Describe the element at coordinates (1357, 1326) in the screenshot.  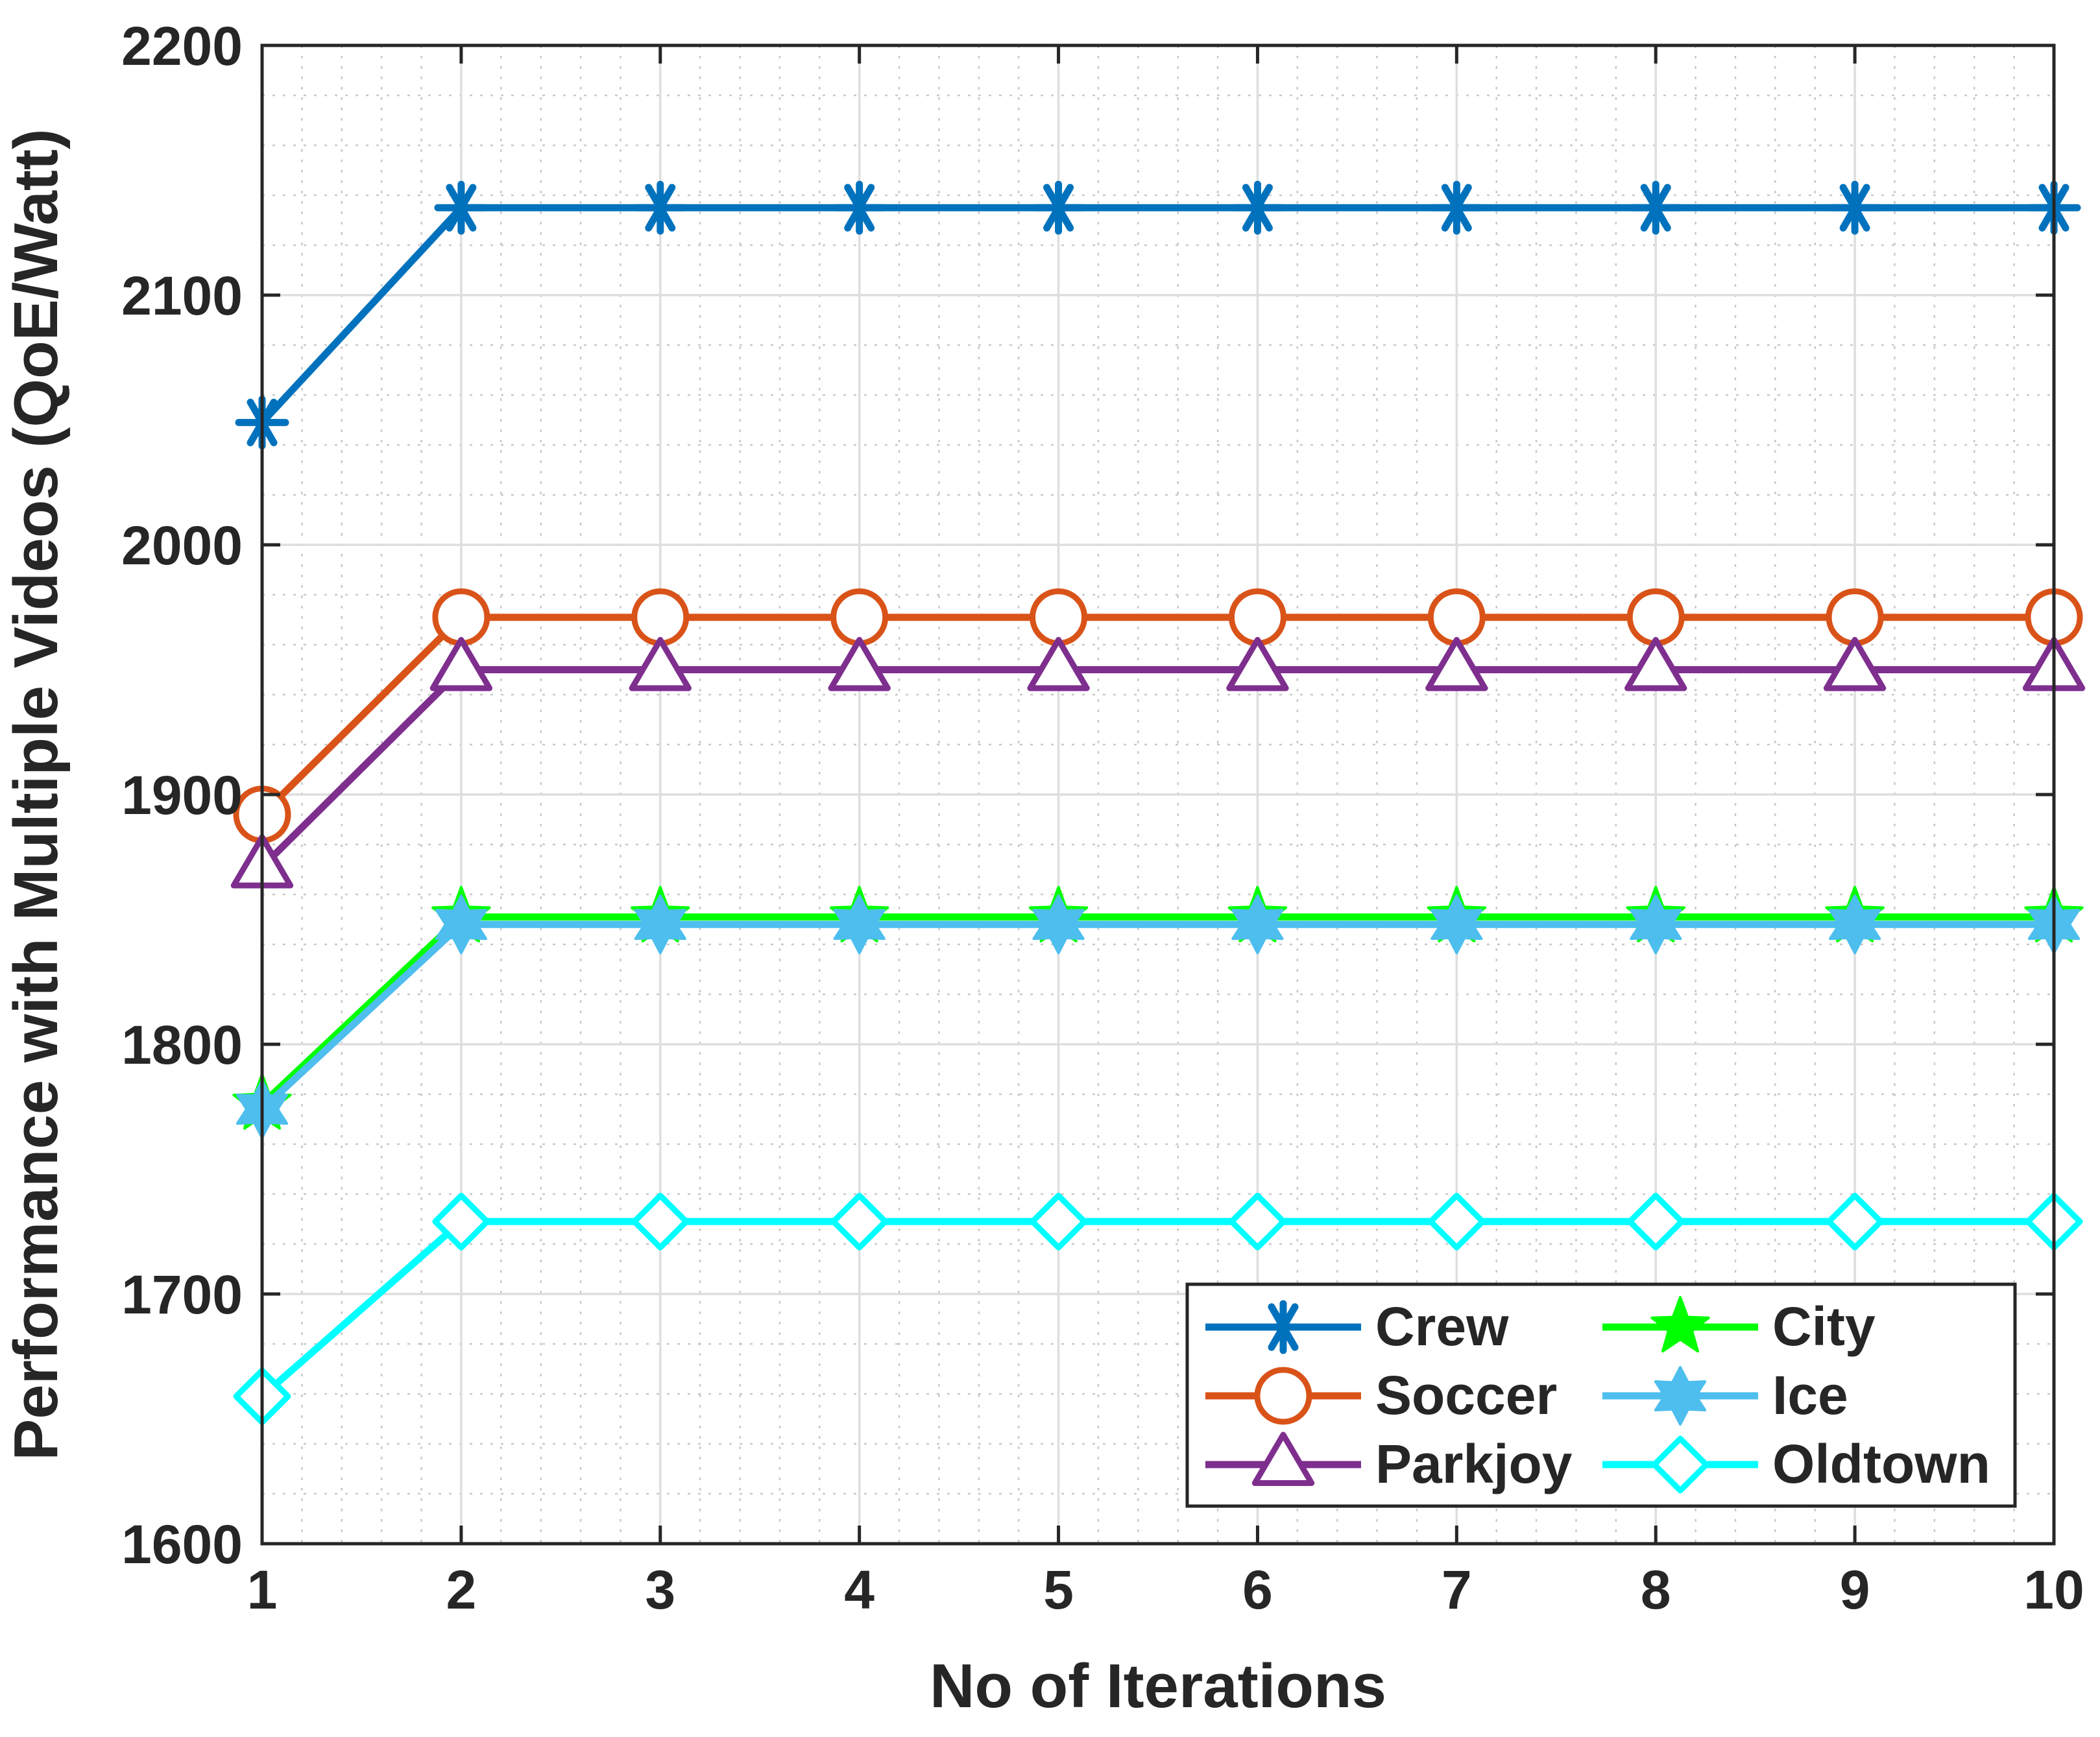
I see `legend-item-crew: Crew` at that location.